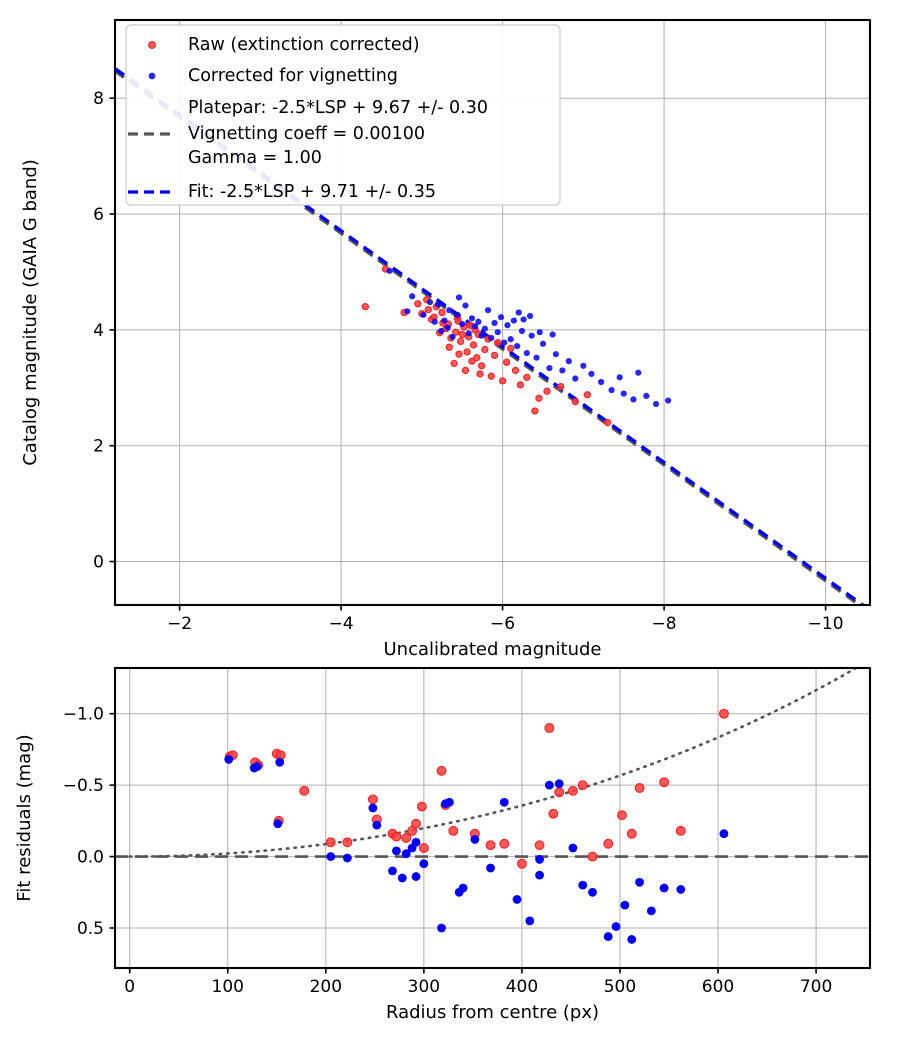 Image resolution: width=900 pixels, height=1050 pixels. What do you see at coordinates (312, 192) in the screenshot?
I see `legend-label: Fit: -2.5*LSP + 9.71 +/- 0.35` at bounding box center [312, 192].